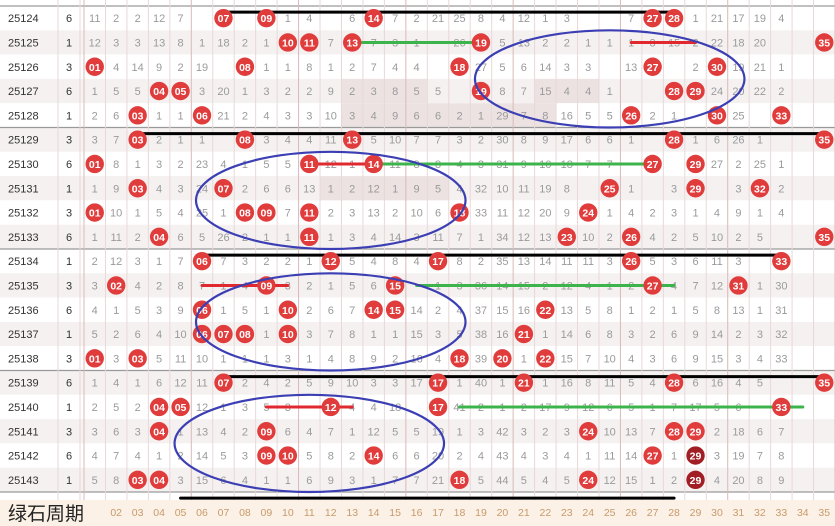 This screenshot has height=526, width=835. Describe the element at coordinates (739, 286) in the screenshot. I see `drawn-number-label: 31` at that location.